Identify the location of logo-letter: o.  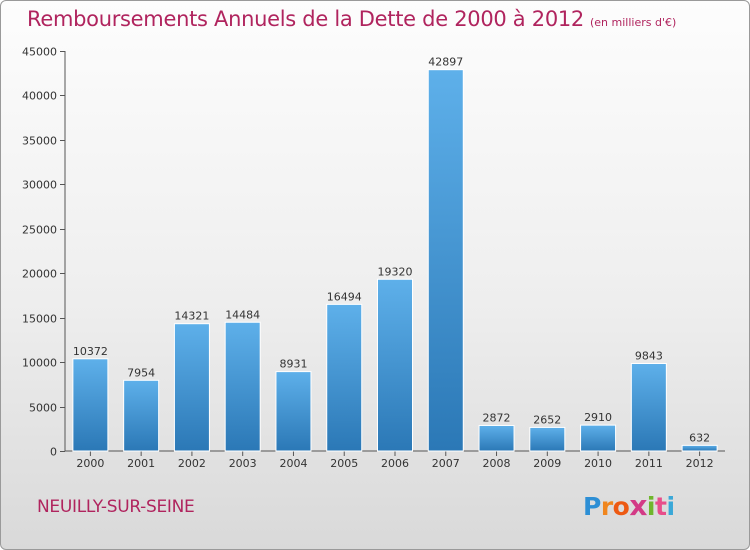
(621, 506).